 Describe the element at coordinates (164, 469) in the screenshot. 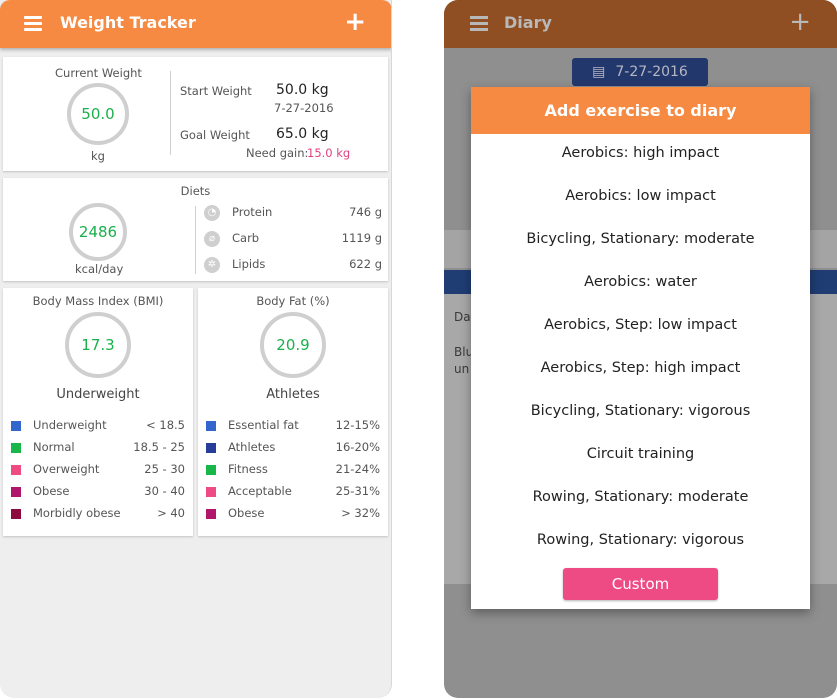

I see `legend-range: 25 - 30` at that location.